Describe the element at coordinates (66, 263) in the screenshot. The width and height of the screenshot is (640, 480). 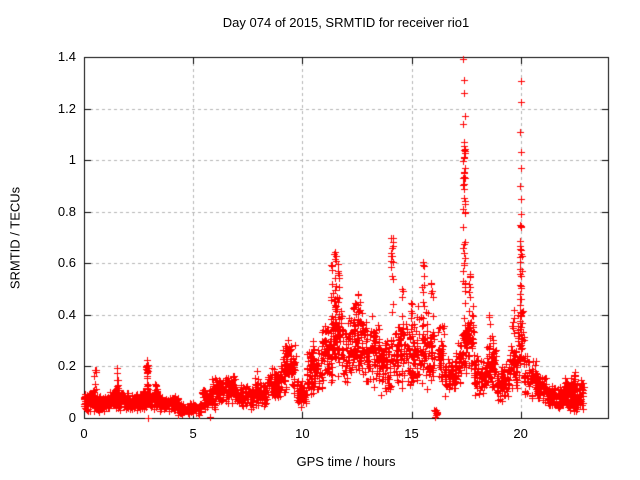
I see `y-tick-label: 0.6` at that location.